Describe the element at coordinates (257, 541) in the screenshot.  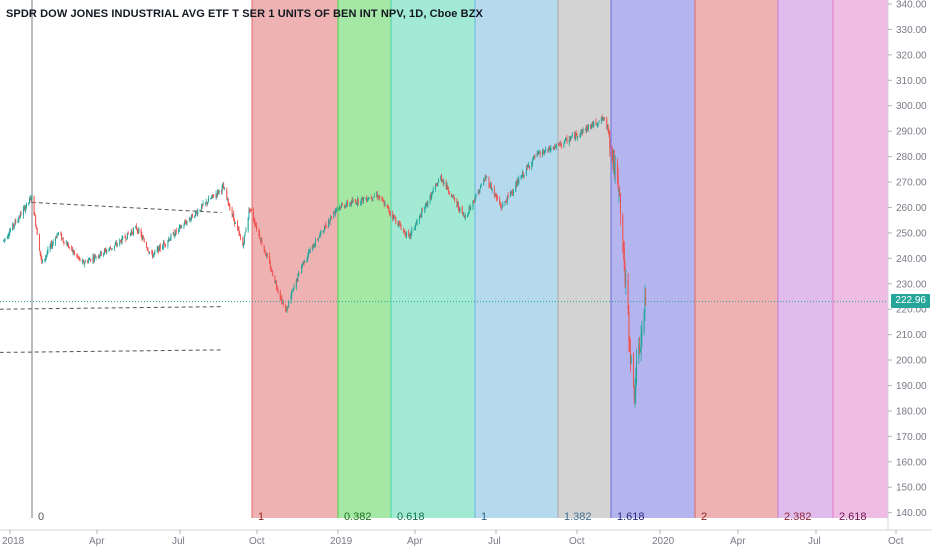
I see `time-tick-label: Oct` at that location.